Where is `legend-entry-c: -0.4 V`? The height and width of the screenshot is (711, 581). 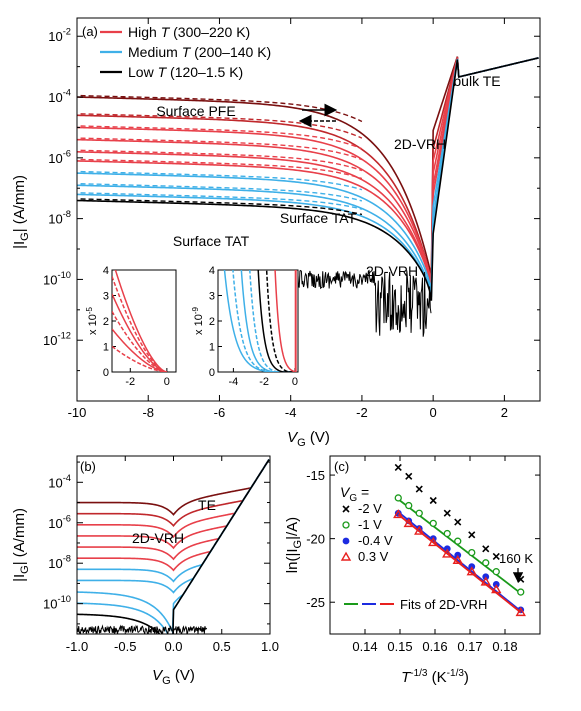 legend-entry-c: -0.4 V is located at coordinates (375, 540).